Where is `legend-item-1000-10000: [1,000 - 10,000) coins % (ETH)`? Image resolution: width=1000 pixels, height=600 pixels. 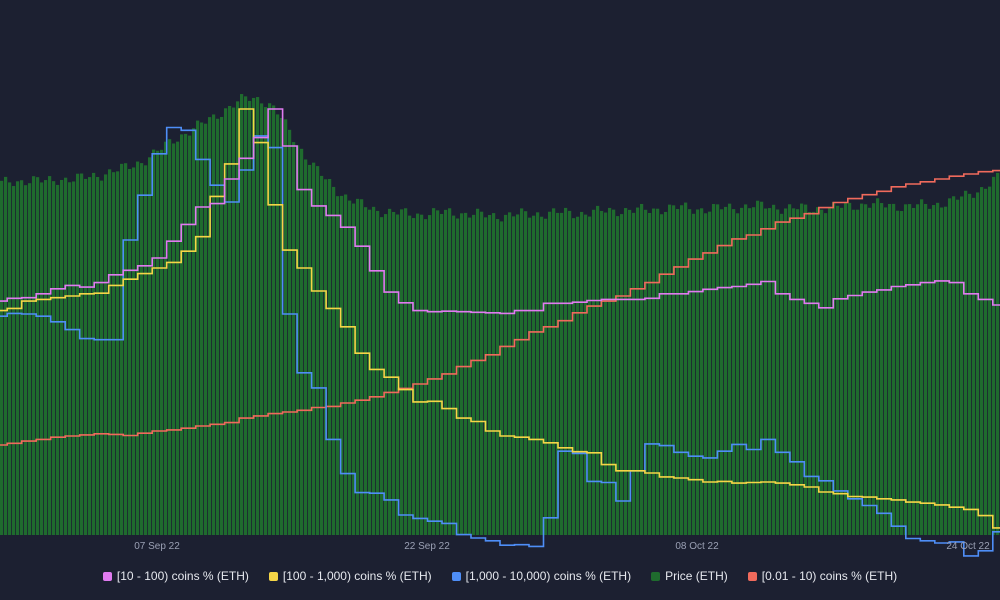
legend-item-1000-10000: [1,000 - 10,000) coins % (ETH) is located at coordinates (541, 576).